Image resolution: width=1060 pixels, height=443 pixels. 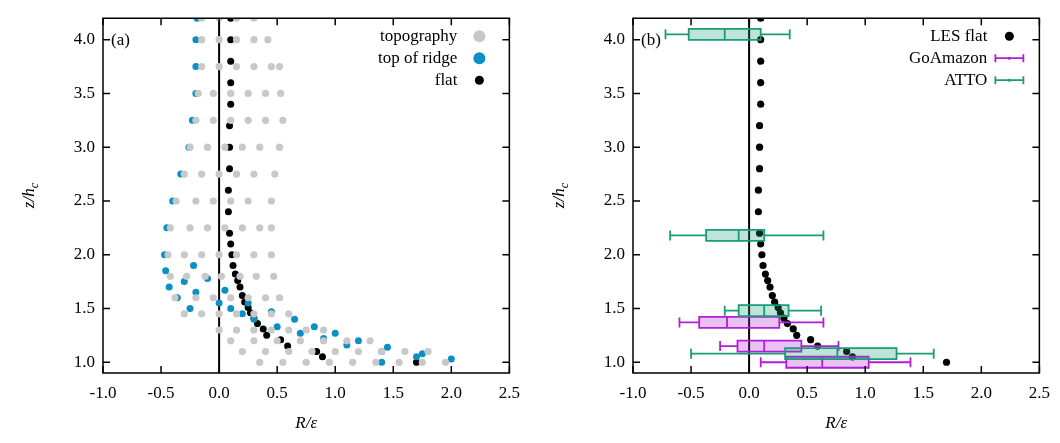 I want to click on annotation: (b), so click(x=651, y=39).